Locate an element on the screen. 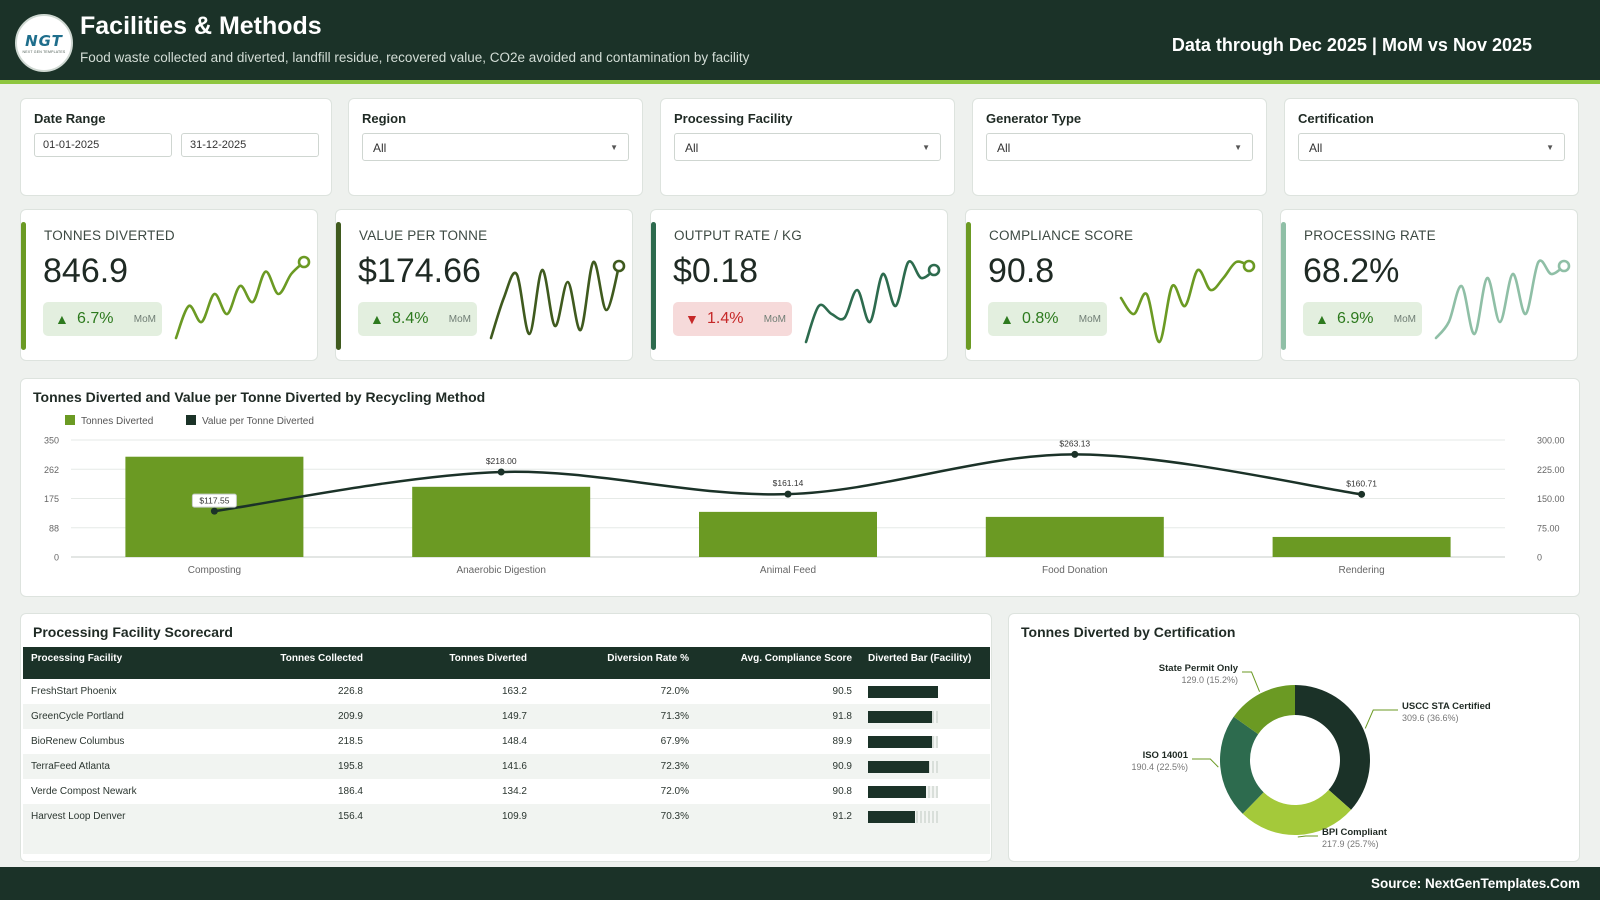 The image size is (1600, 900). y-left-tick-label: 350 is located at coordinates (51, 441).